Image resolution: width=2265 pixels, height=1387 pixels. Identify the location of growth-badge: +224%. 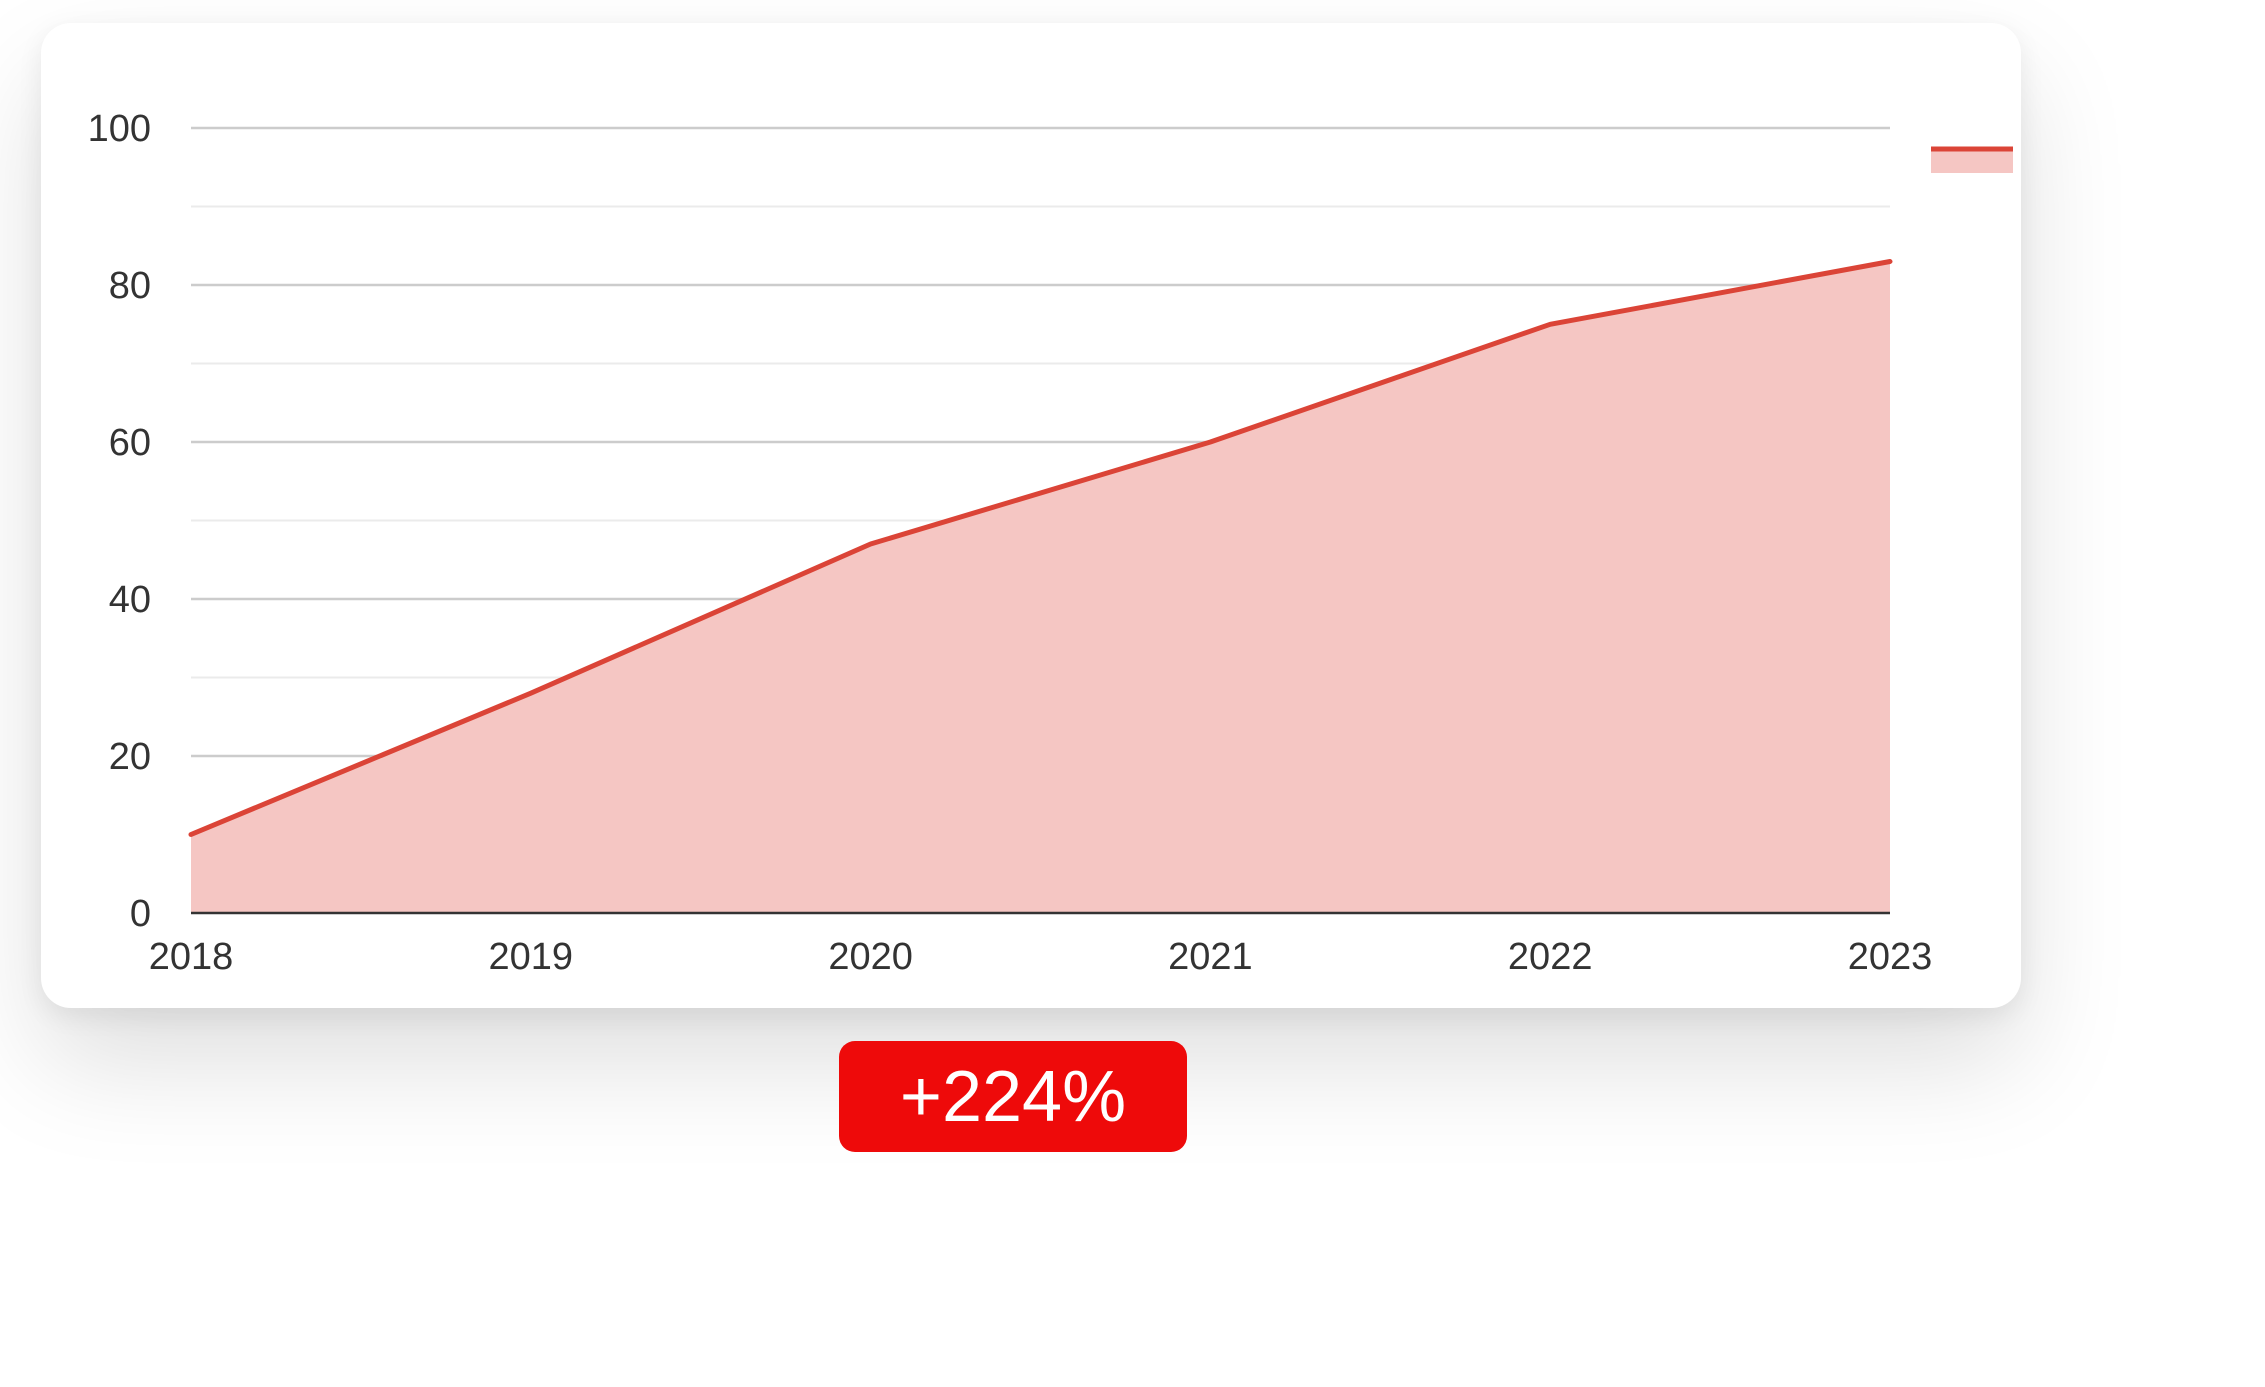
(1013, 1096).